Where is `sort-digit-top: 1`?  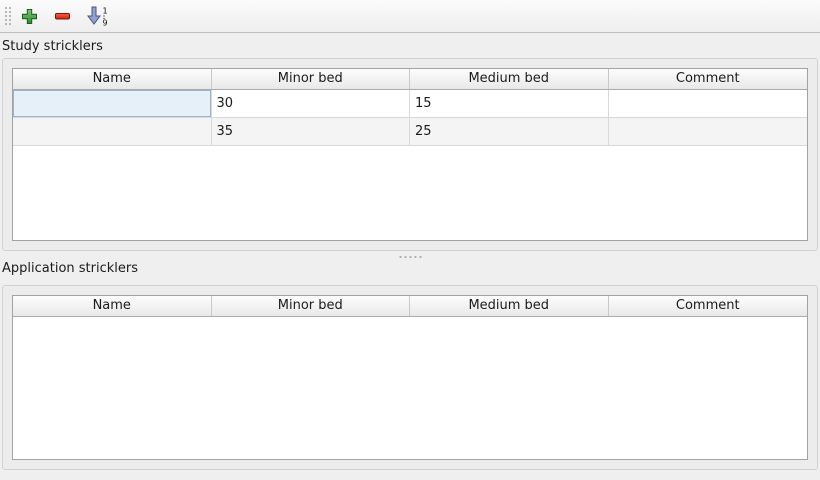 sort-digit-top: 1 is located at coordinates (105, 11).